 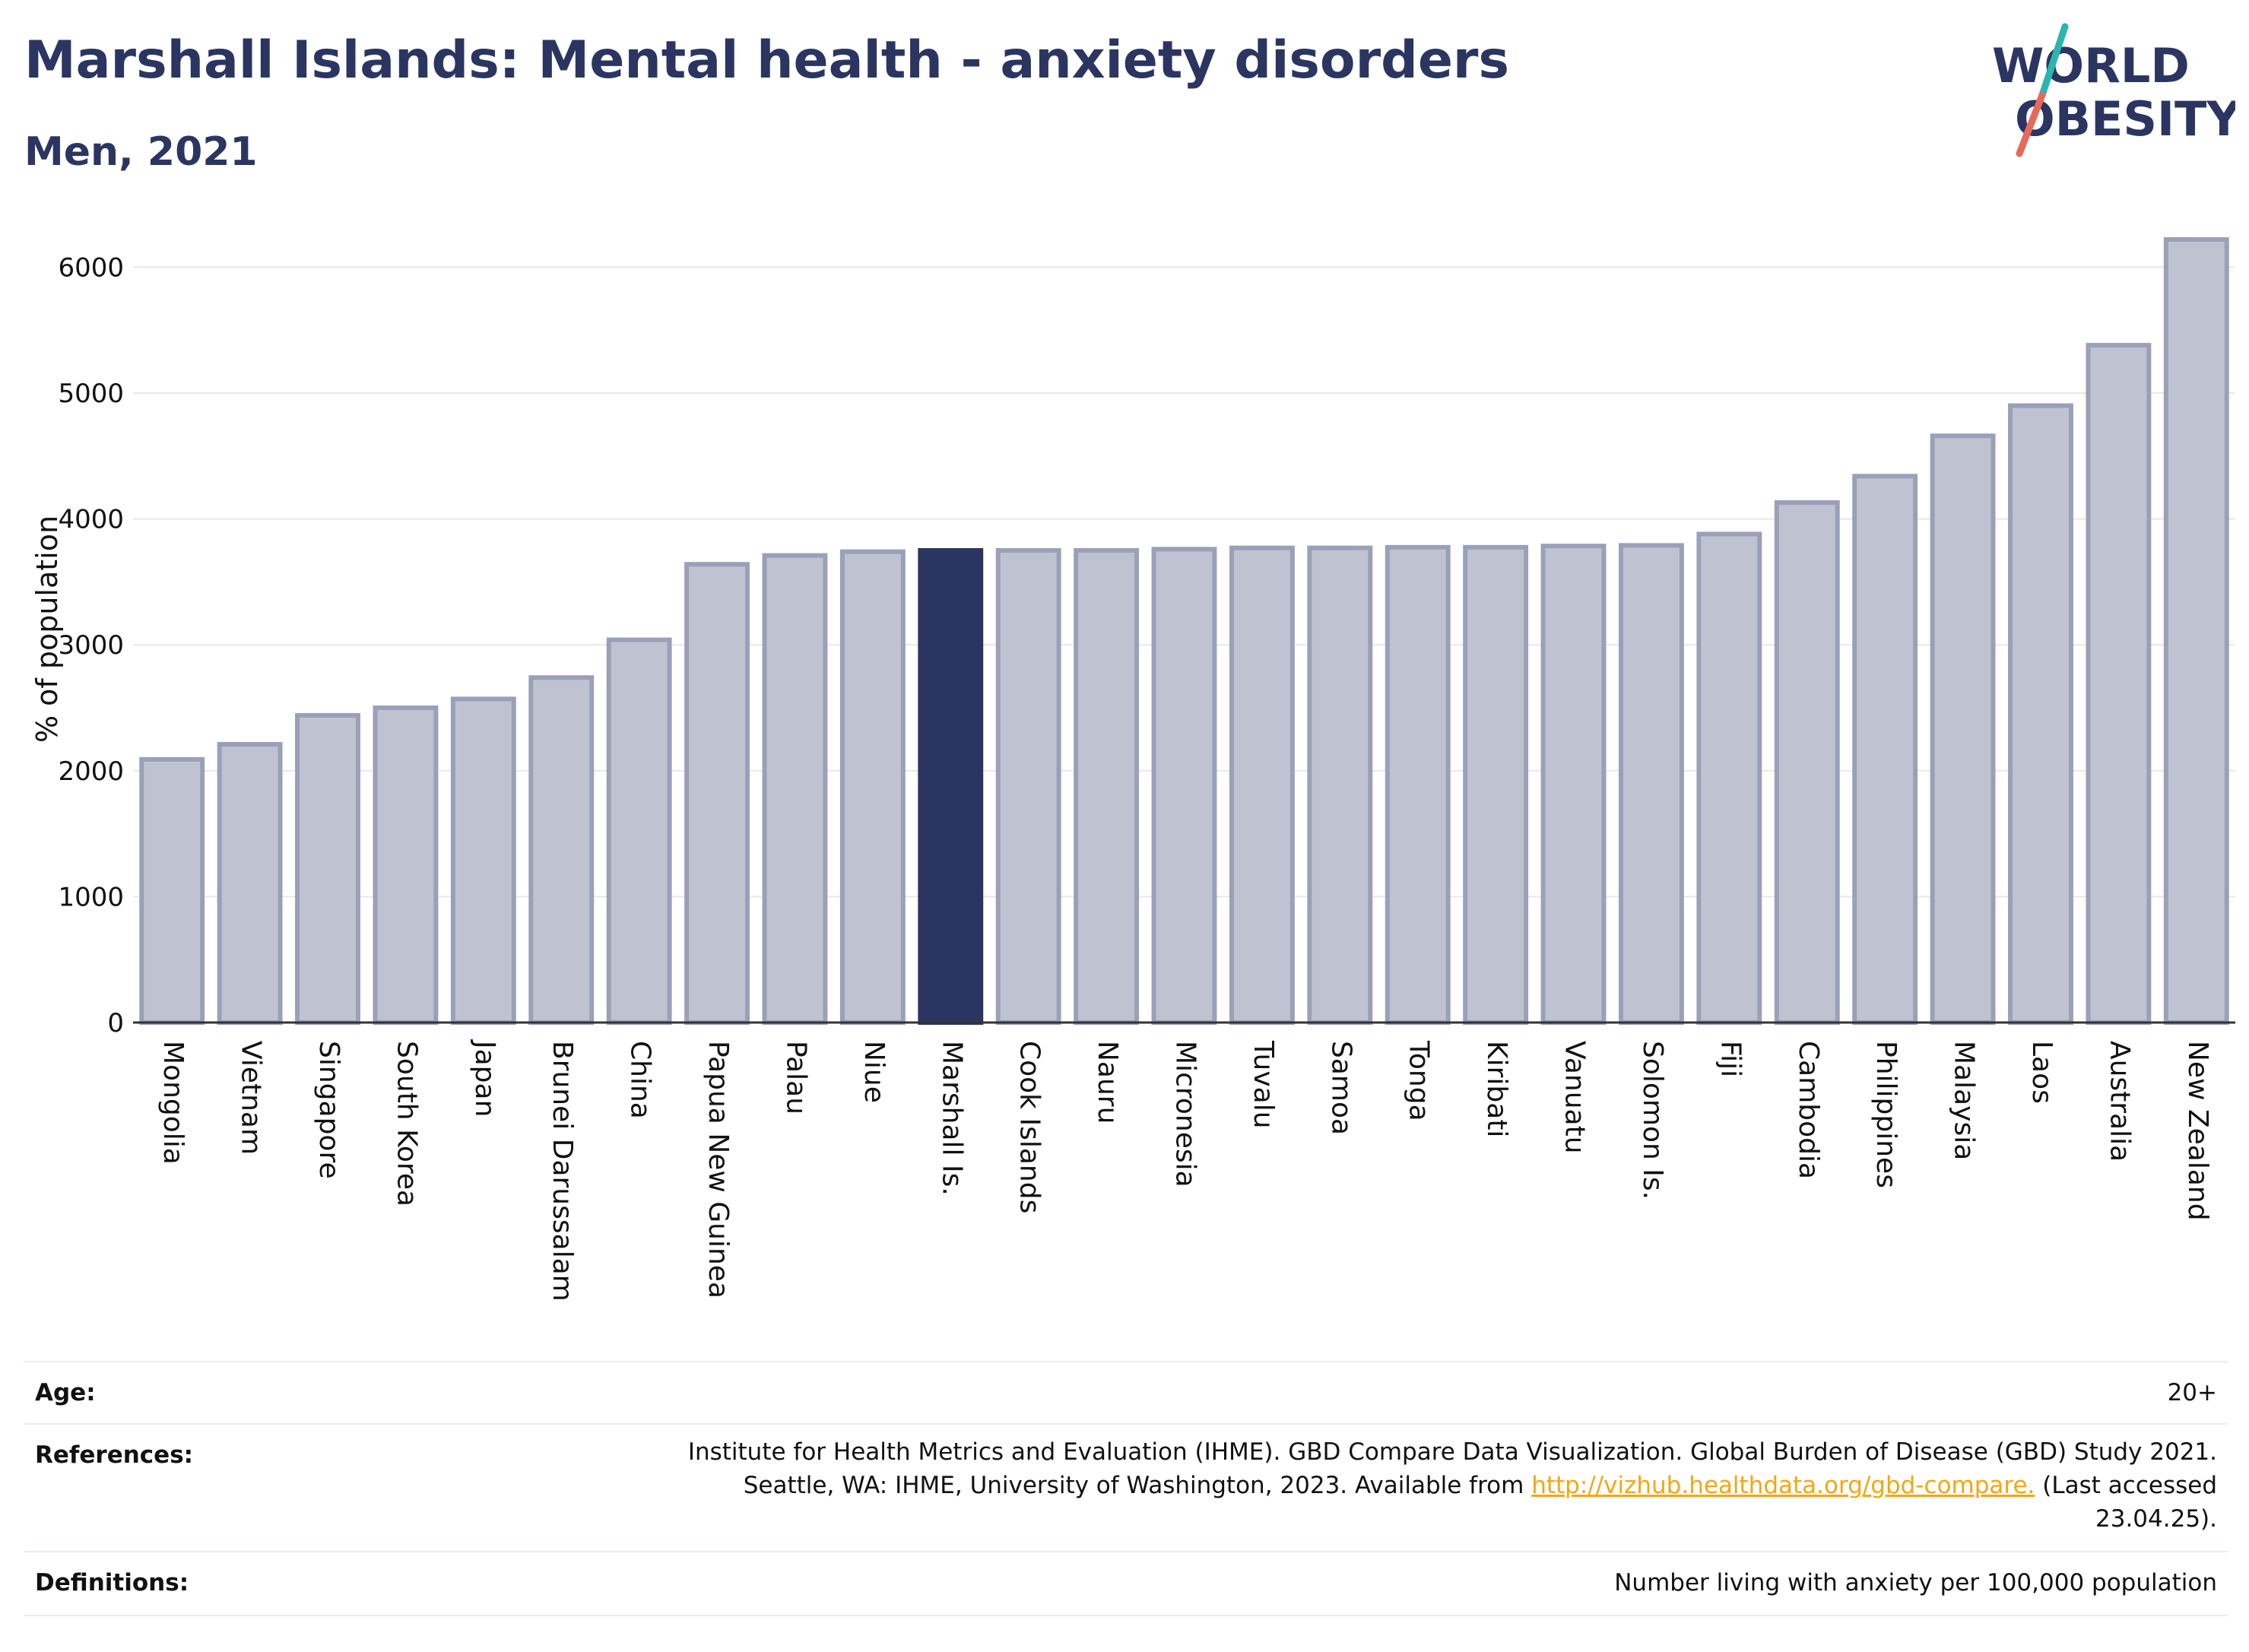 What do you see at coordinates (1730, 1059) in the screenshot?
I see `x-tick-label: Fiji` at bounding box center [1730, 1059].